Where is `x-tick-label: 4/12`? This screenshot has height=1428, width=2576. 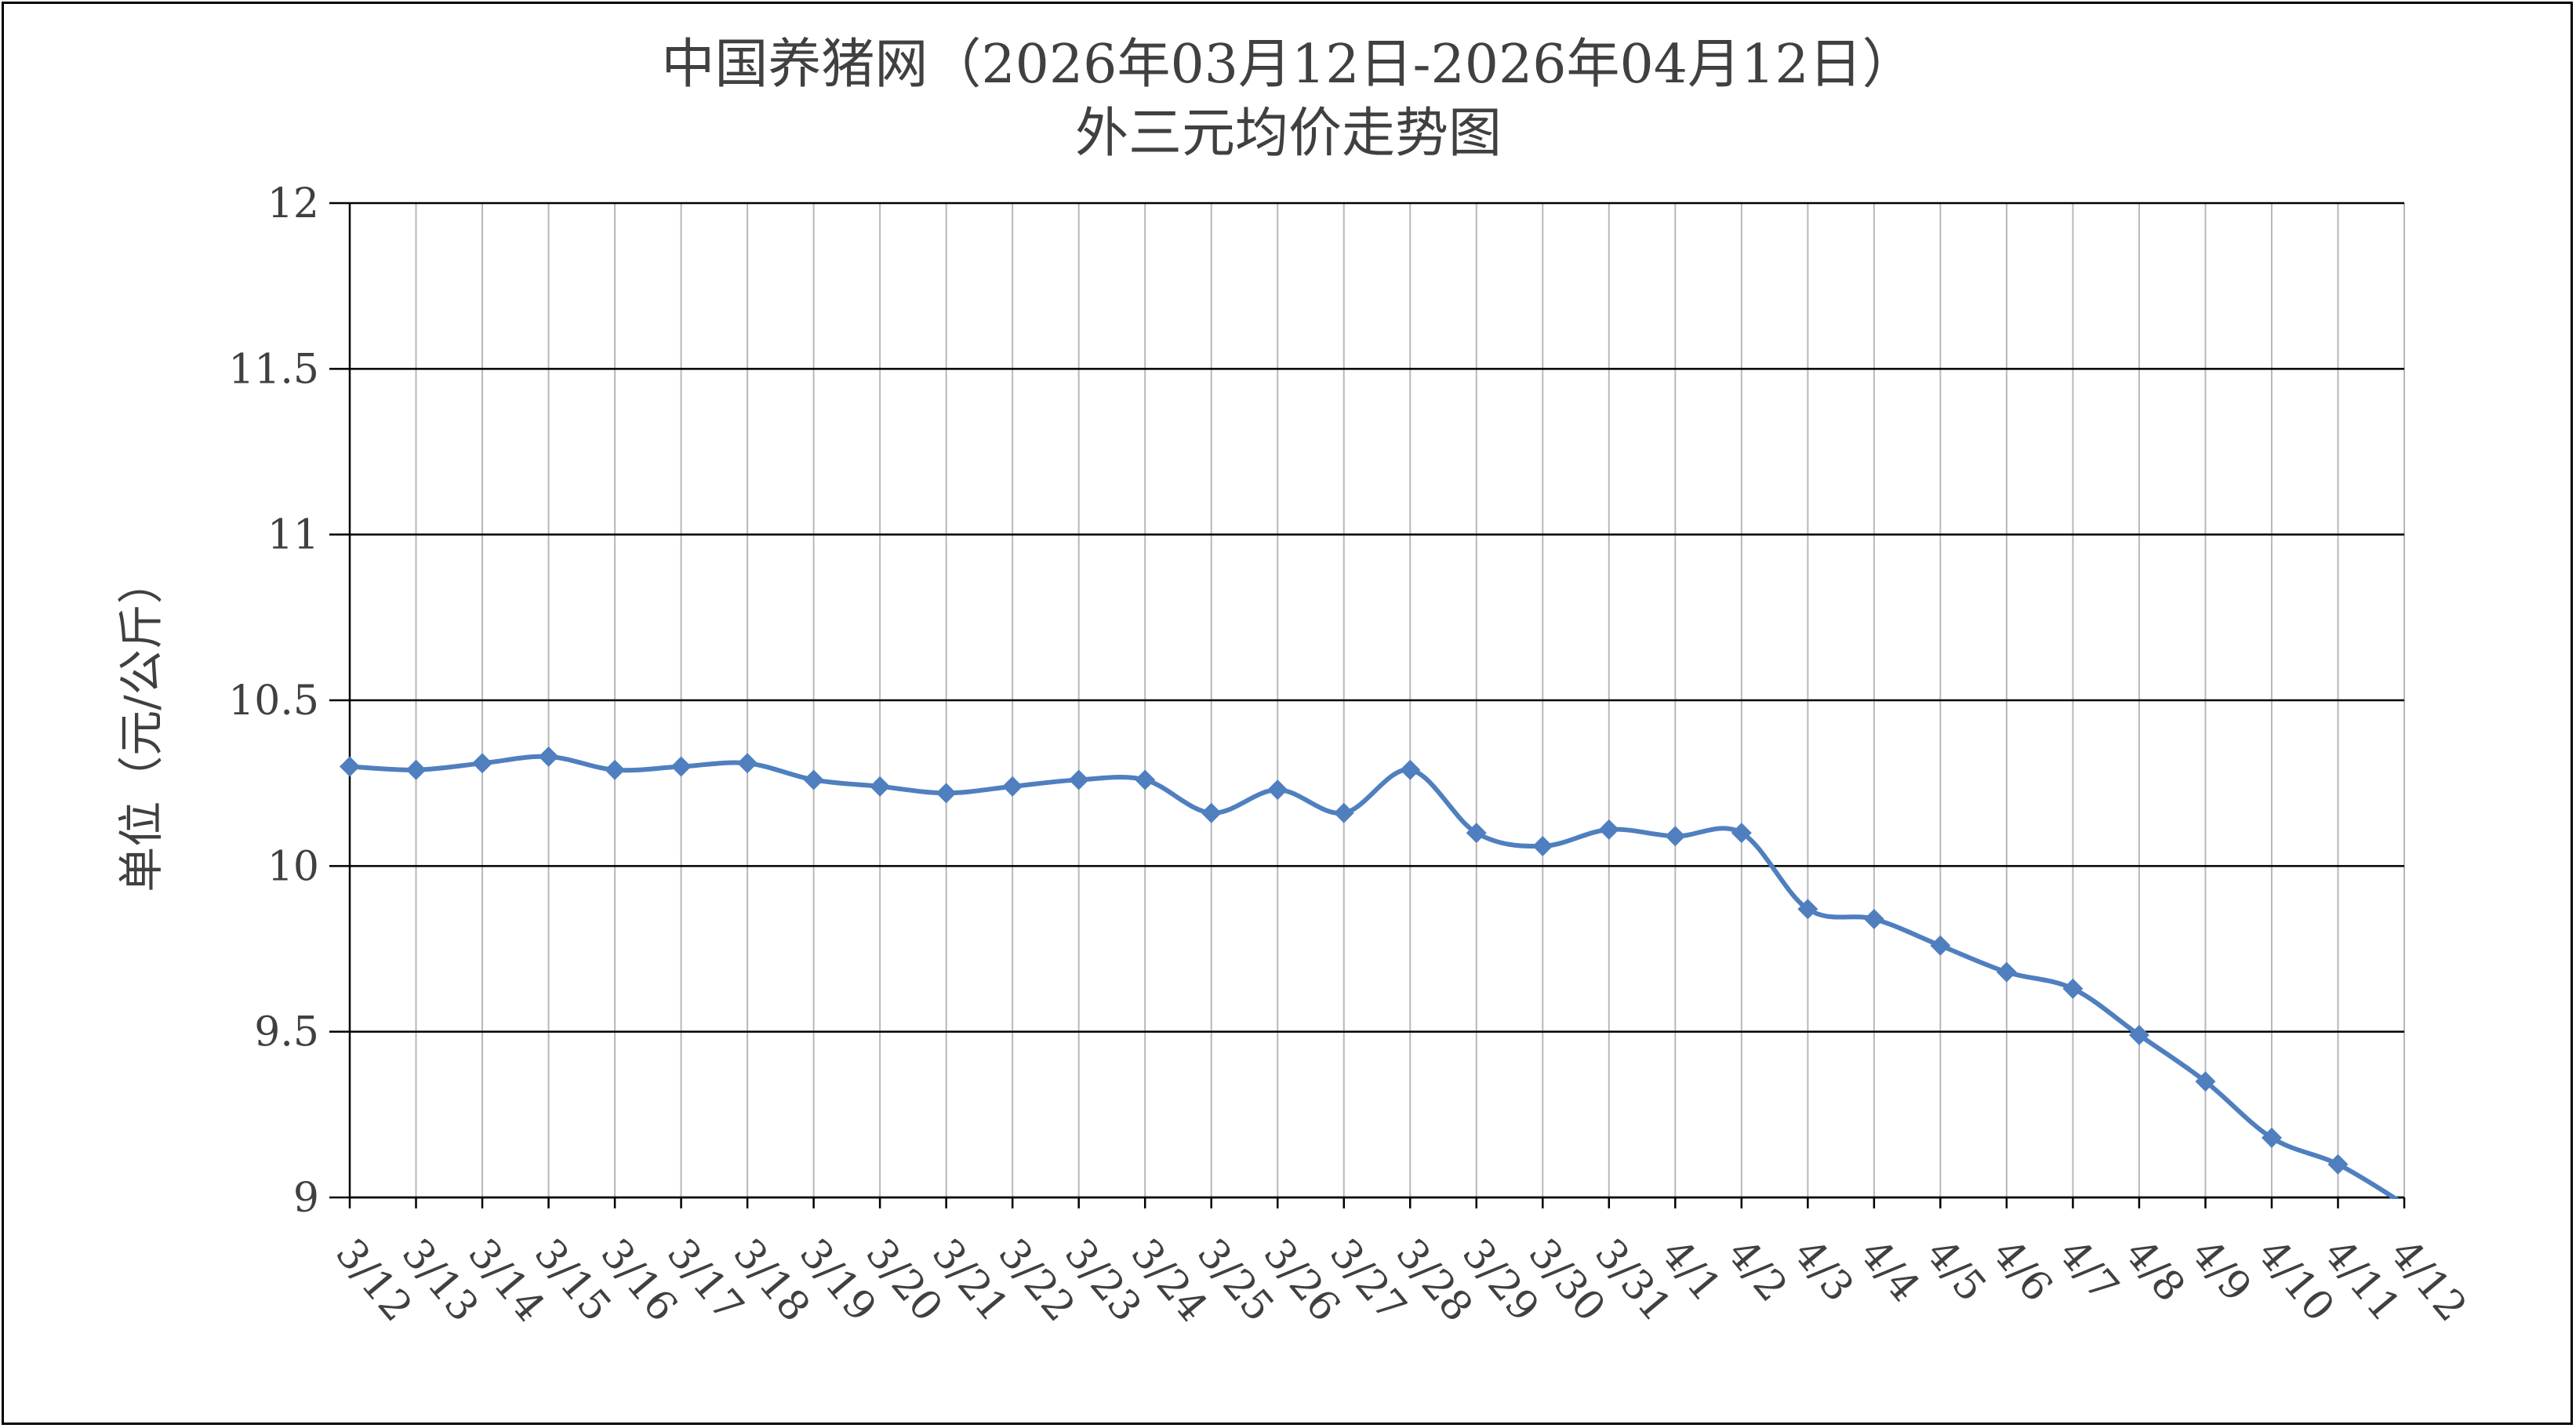
x-tick-label: 4/12 is located at coordinates (2428, 1280).